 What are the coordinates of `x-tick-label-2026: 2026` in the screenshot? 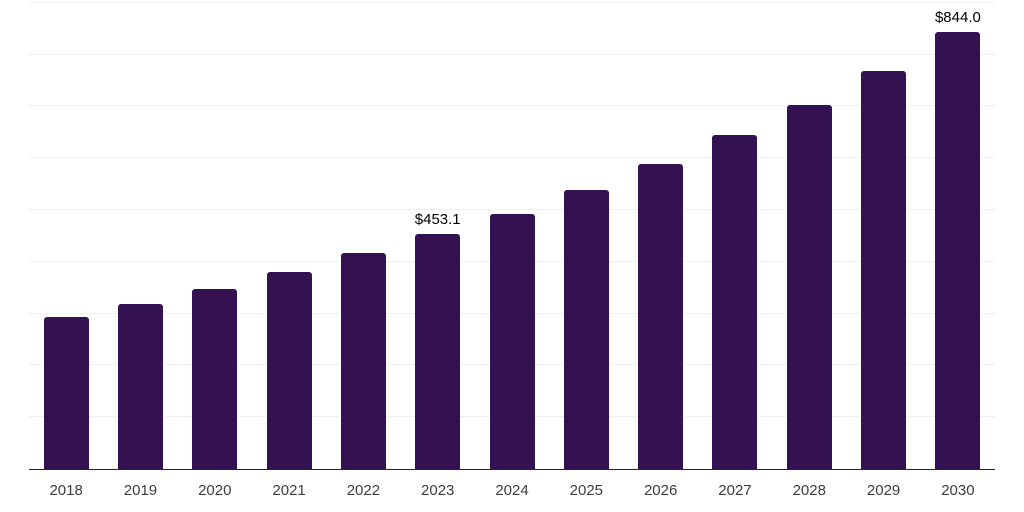 It's located at (660, 490).